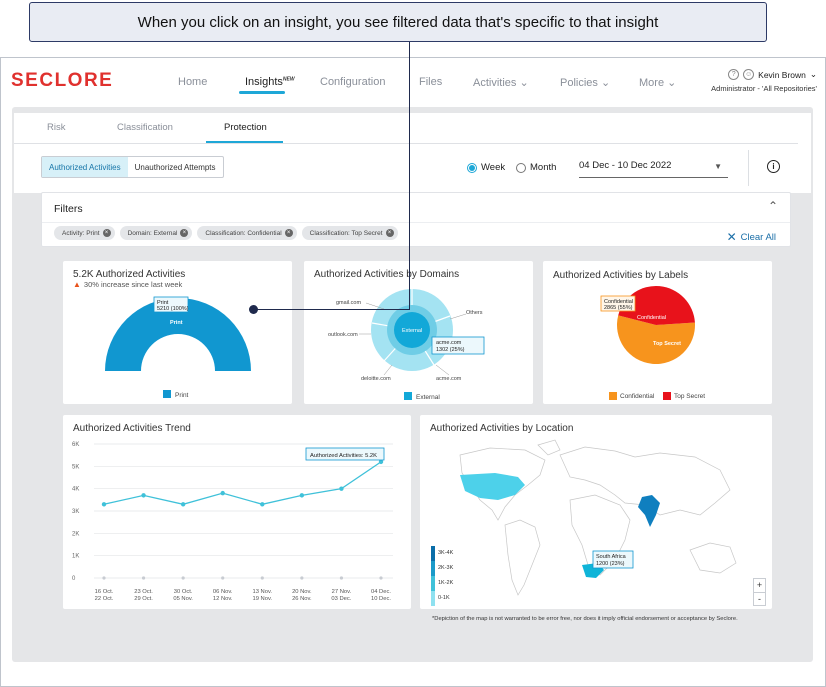  Describe the element at coordinates (449, 379) in the screenshot. I see `outer-label: acme.com` at that location.